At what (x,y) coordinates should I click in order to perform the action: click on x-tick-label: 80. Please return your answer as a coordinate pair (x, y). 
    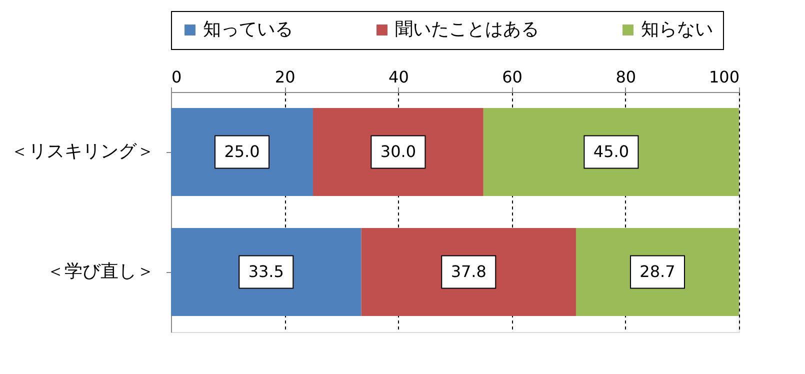
    Looking at the image, I should click on (626, 77).